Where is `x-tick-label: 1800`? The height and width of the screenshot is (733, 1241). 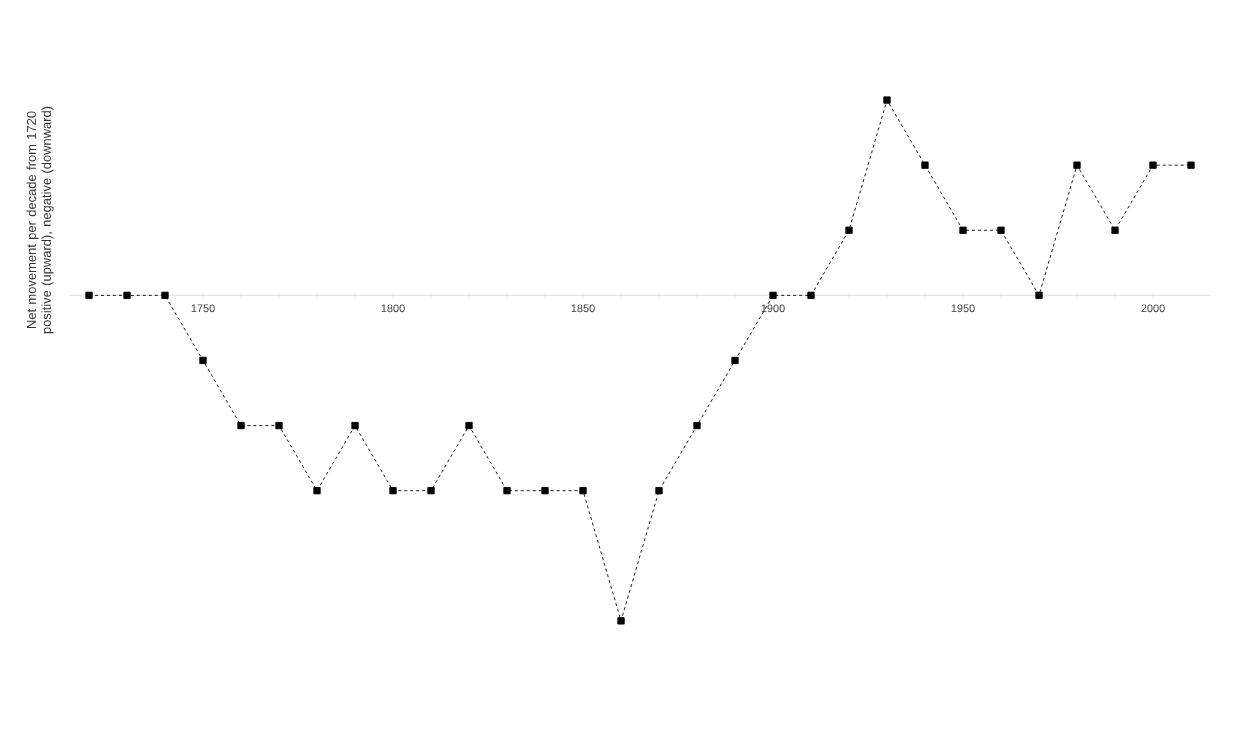 x-tick-label: 1800 is located at coordinates (393, 308).